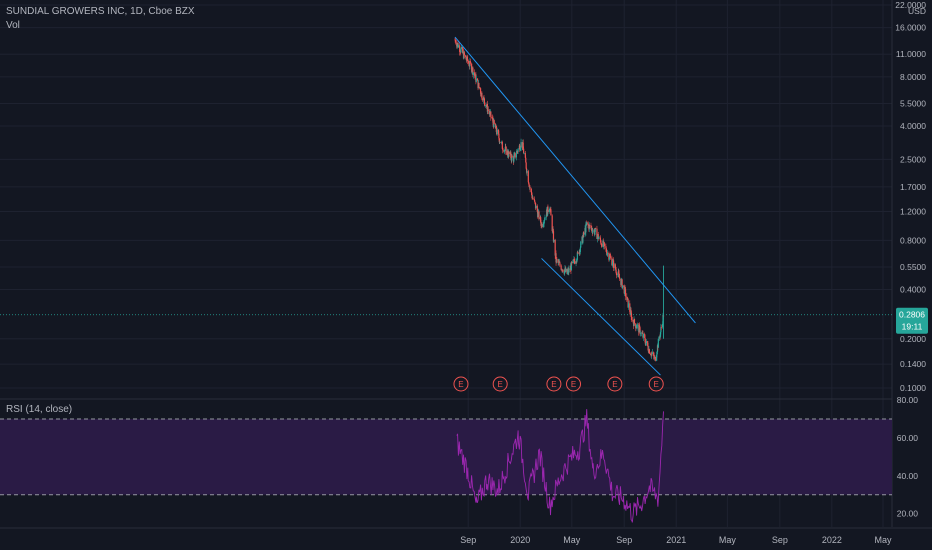  What do you see at coordinates (560, 466) in the screenshot?
I see `rsi-line` at bounding box center [560, 466].